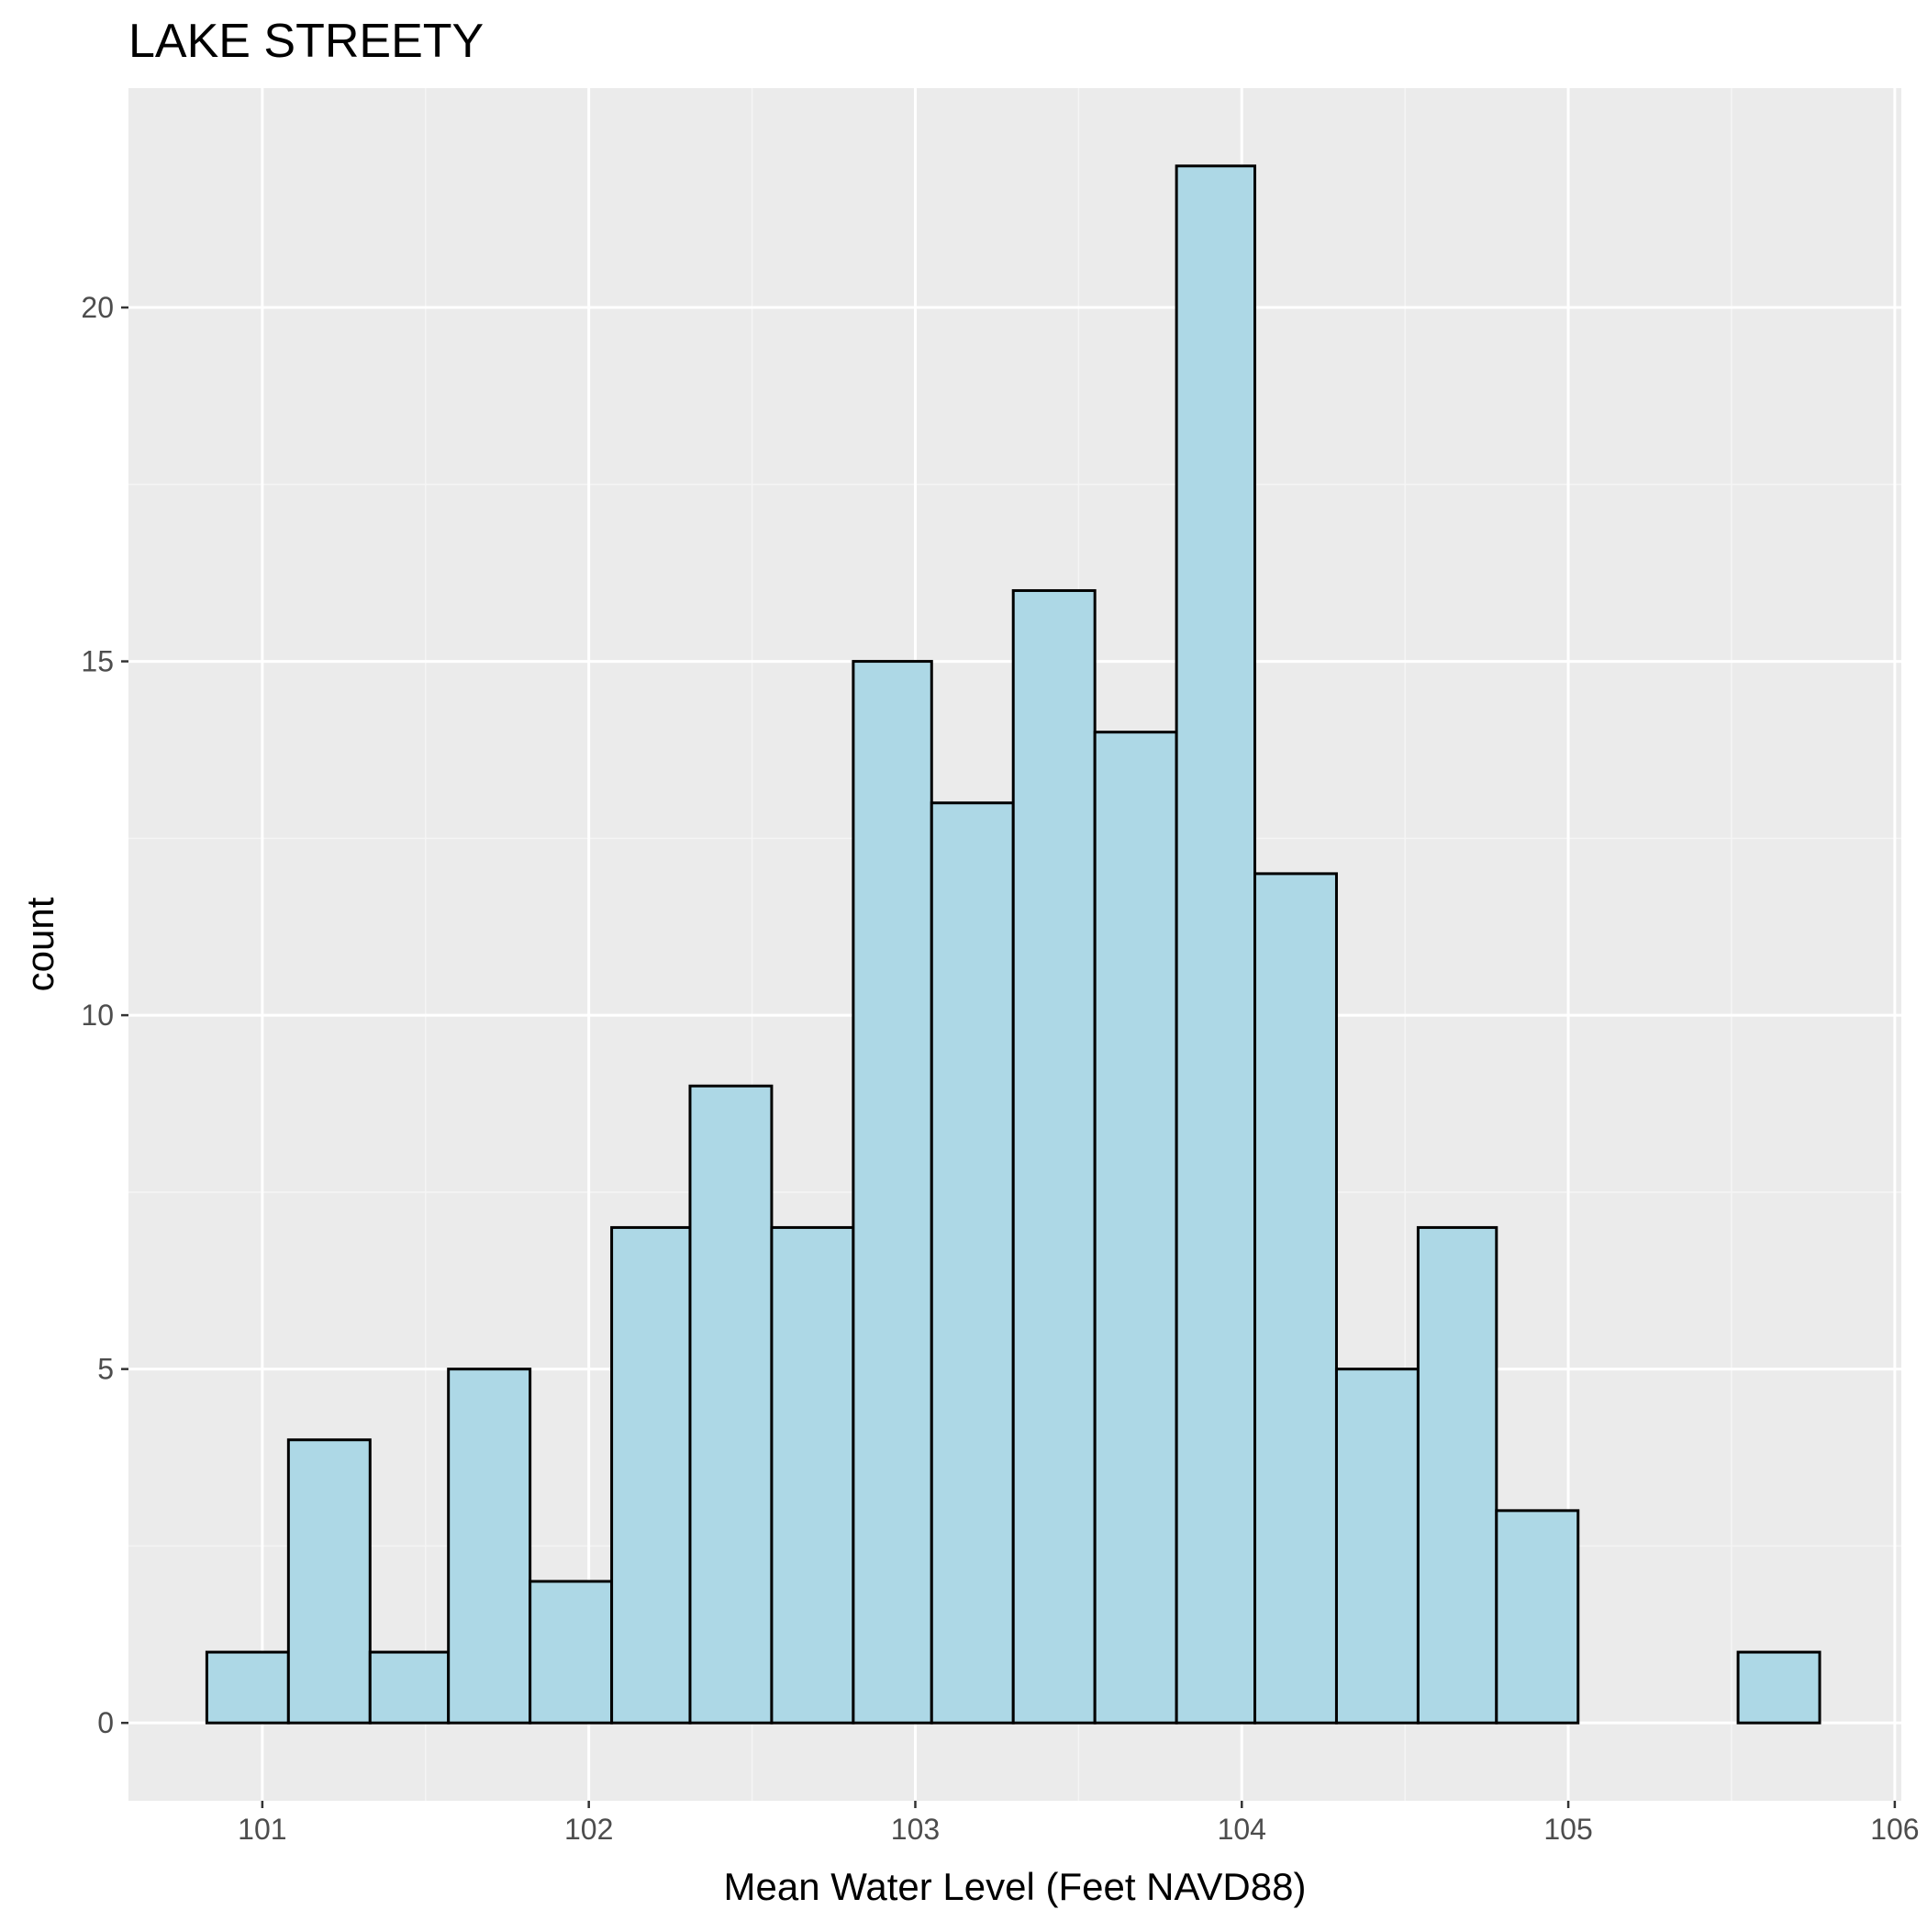  I want to click on y-tick-label: 0, so click(105, 1722).